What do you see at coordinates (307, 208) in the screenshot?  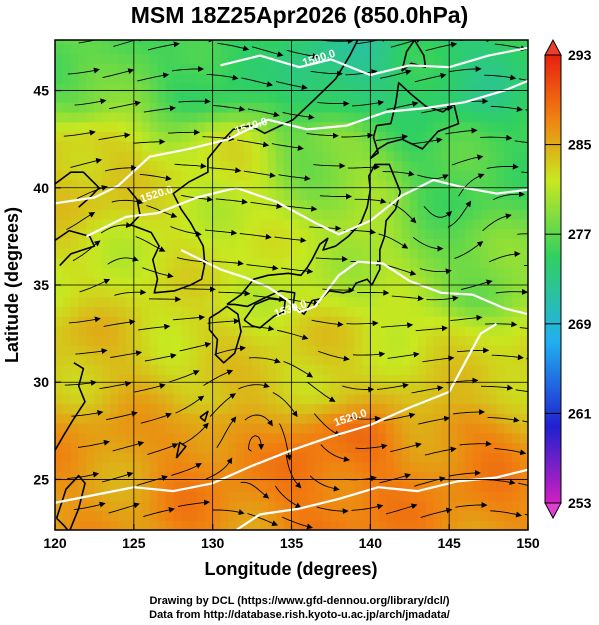 I see `height-contour` at bounding box center [307, 208].